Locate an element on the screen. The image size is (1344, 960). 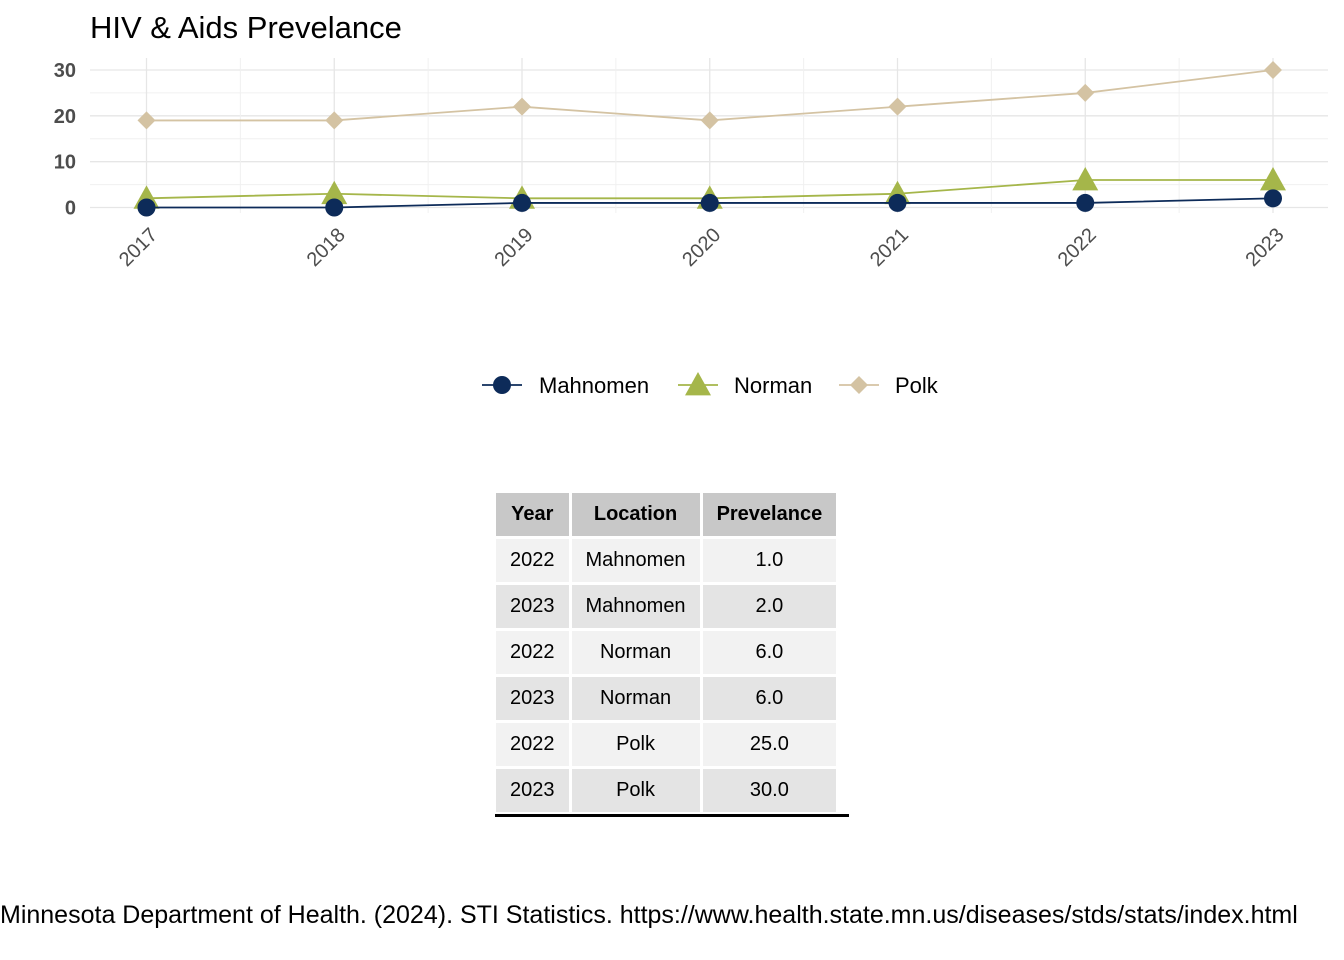
table-row: 2022 Mahnomen 1.0 is located at coordinates (666, 560).